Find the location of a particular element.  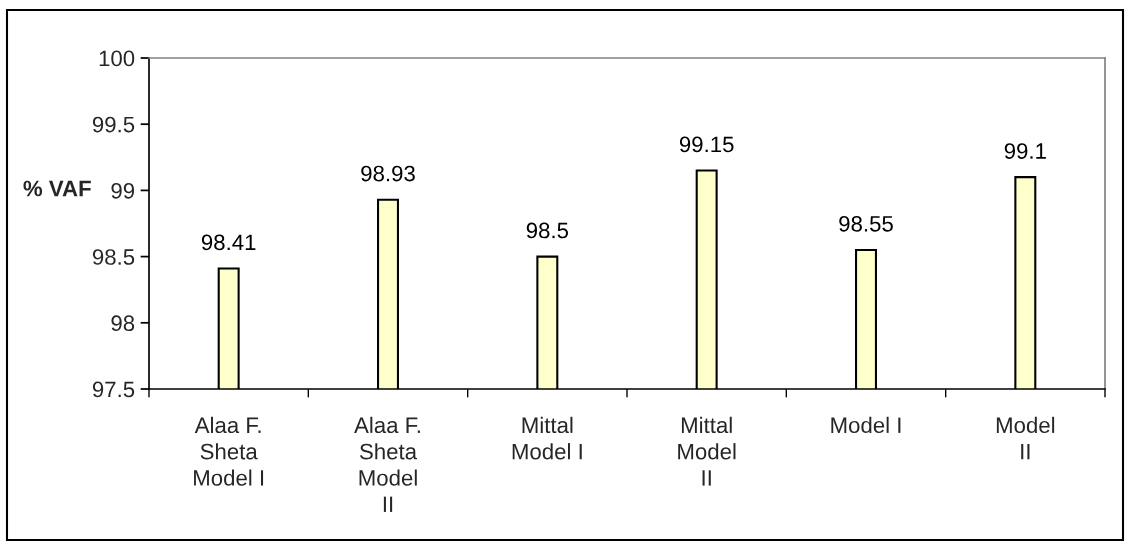

data-label: 98.55 is located at coordinates (866, 223).